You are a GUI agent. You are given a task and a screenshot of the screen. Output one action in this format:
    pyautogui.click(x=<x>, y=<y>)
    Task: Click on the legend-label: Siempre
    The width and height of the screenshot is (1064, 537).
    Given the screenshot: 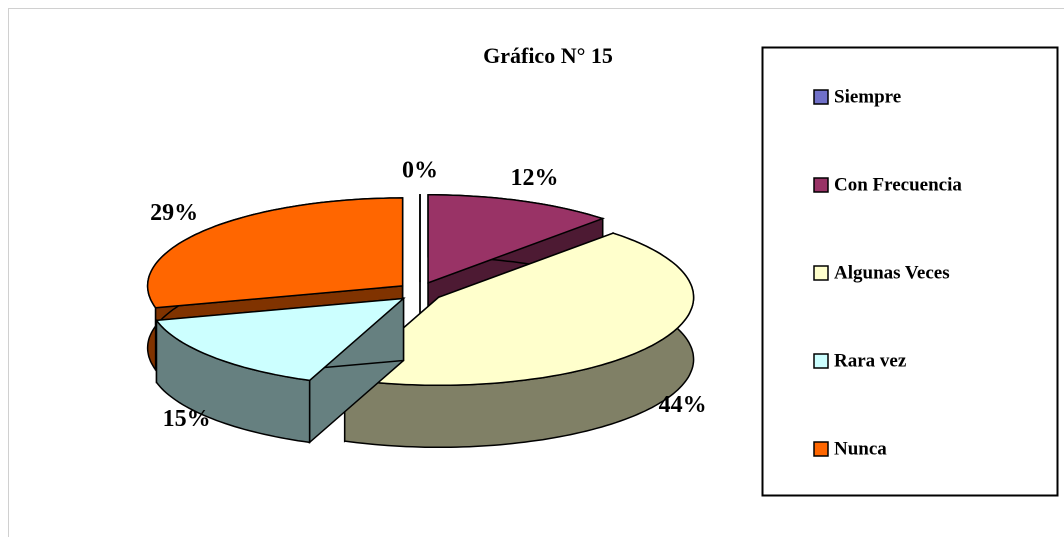 What is the action you would take?
    pyautogui.click(x=867, y=96)
    